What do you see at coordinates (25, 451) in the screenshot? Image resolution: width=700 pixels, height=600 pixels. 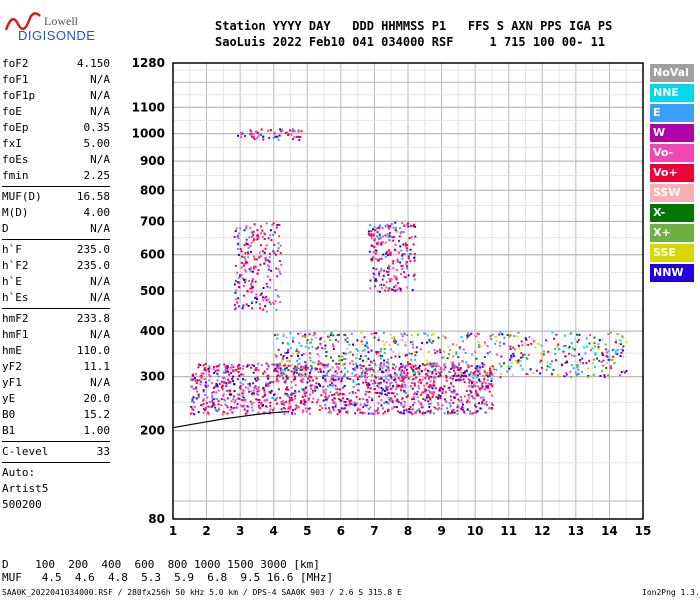 I see `param-name: C-level` at bounding box center [25, 451].